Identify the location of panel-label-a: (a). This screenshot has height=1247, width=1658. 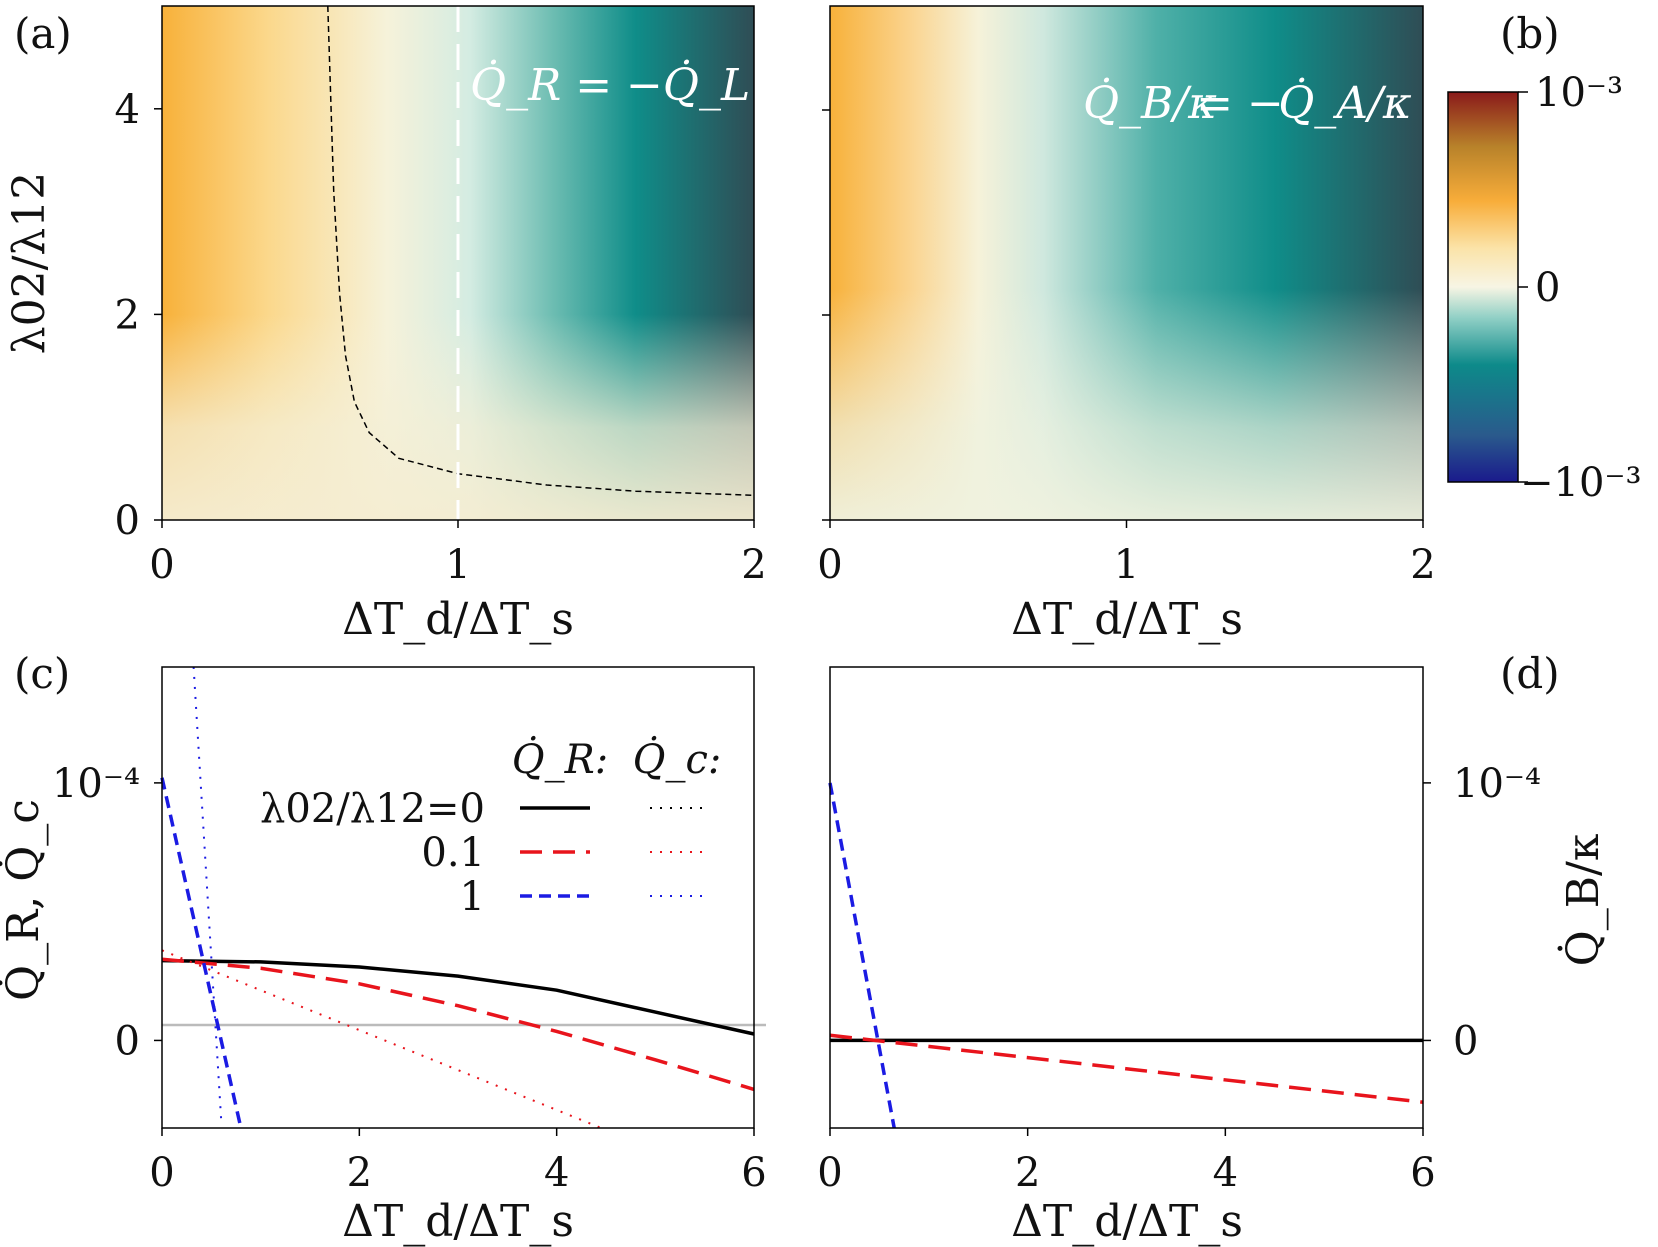
(43, 33).